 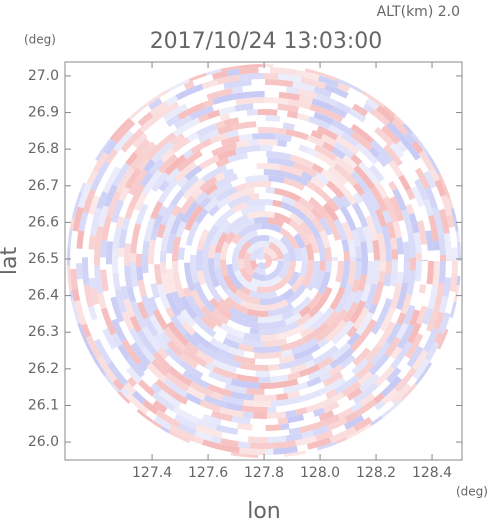 What do you see at coordinates (43, 76) in the screenshot?
I see `y-tick-label: 27.0` at bounding box center [43, 76].